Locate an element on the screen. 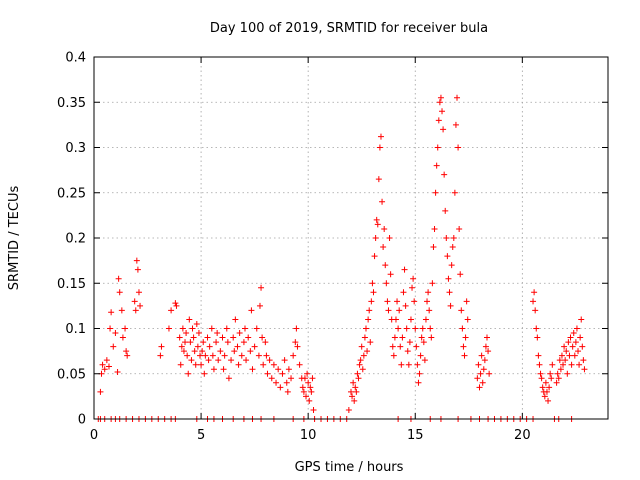 Image resolution: width=640 pixels, height=480 pixels. x-tick-label: 15 is located at coordinates (415, 435).